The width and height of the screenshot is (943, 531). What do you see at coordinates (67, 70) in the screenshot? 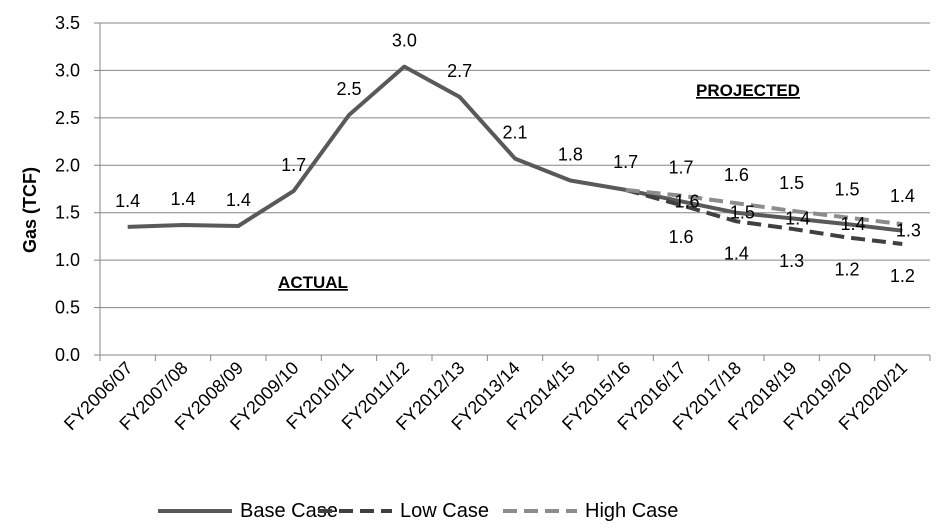
I see `y-tick-label: 3.0` at bounding box center [67, 70].